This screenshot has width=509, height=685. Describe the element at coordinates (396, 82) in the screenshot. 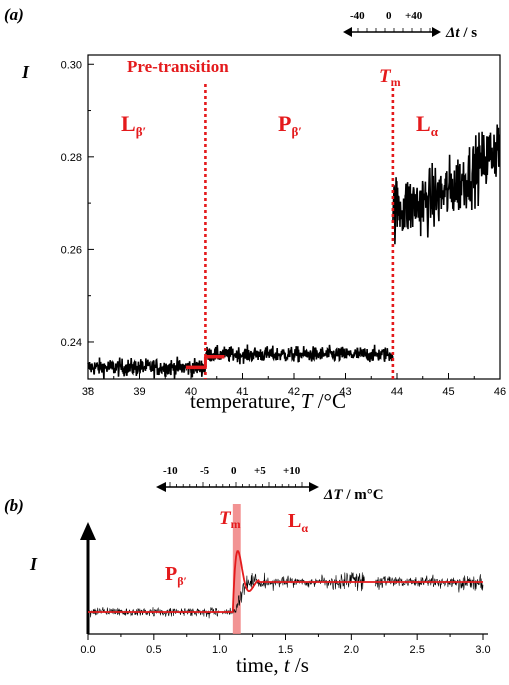

I see `panel-a-tm-sub: m` at that location.